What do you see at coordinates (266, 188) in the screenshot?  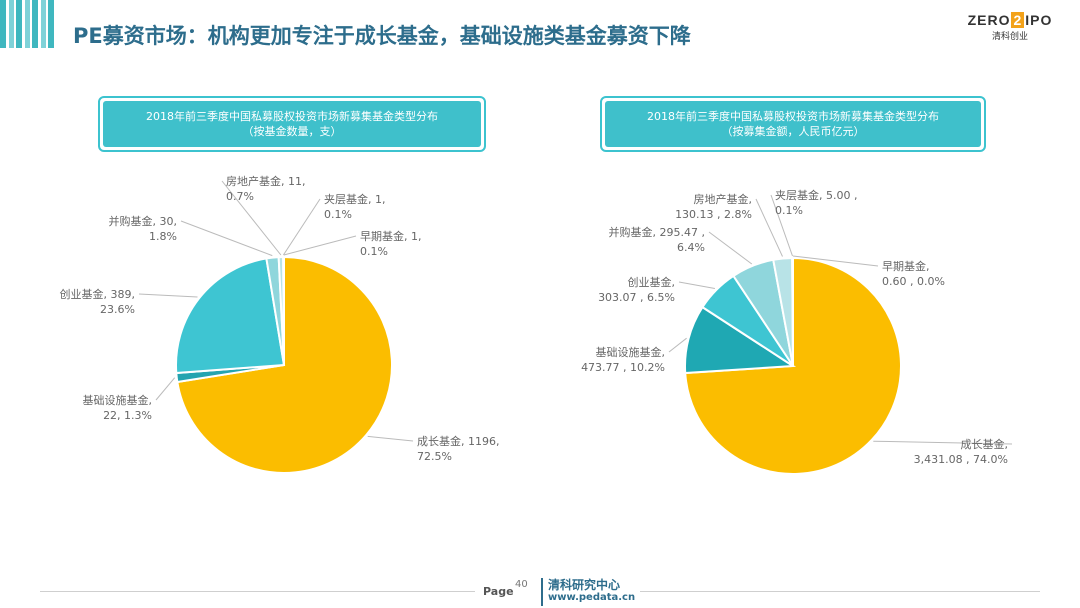 I see `slice-label: 房地产基金, 11, 0.7%` at bounding box center [266, 188].